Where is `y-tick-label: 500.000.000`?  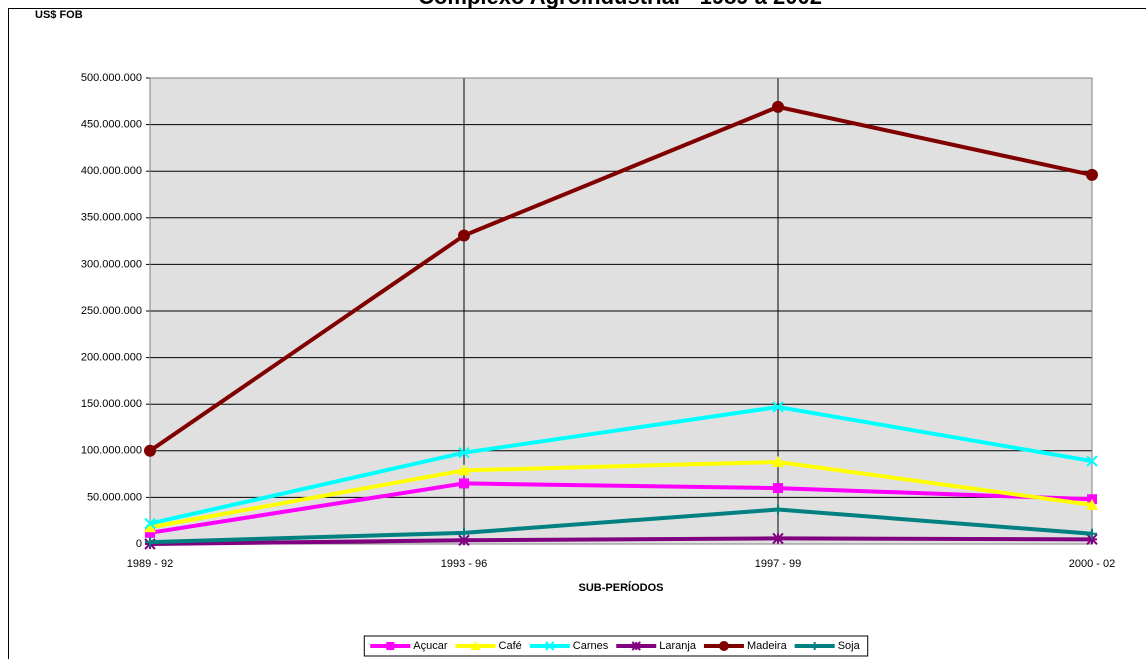 y-tick-label: 500.000.000 is located at coordinates (111, 78).